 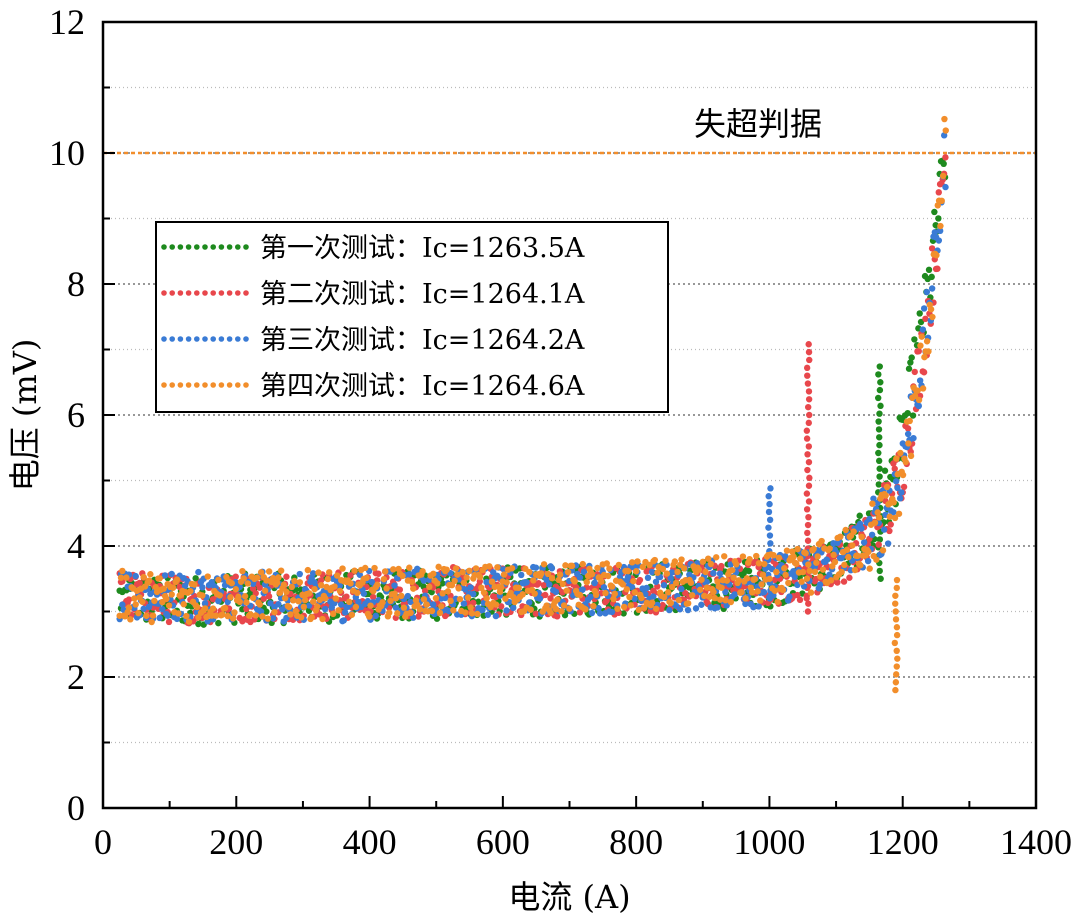 What do you see at coordinates (636, 842) in the screenshot?
I see `x-tick-label: 800` at bounding box center [636, 842].